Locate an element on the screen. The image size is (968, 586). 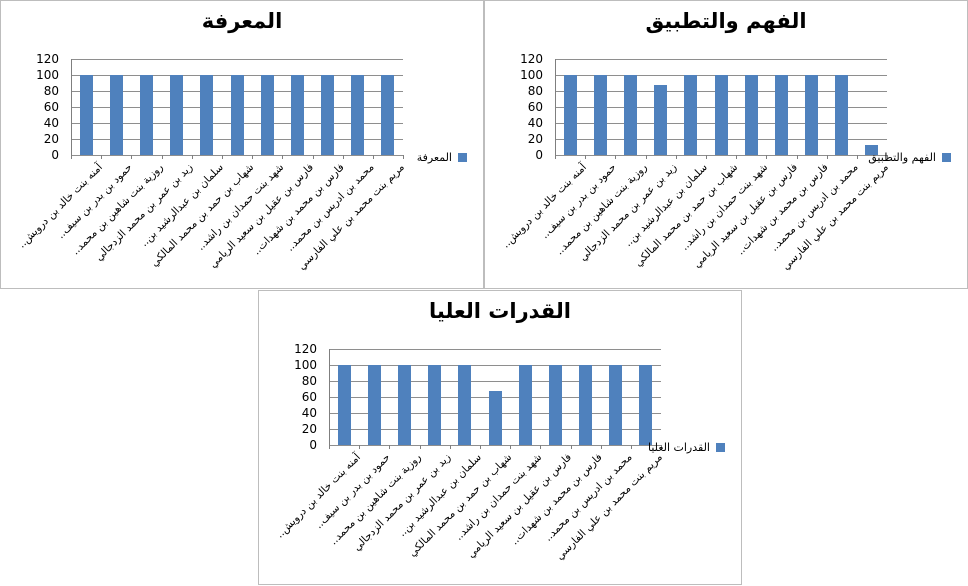
legend: الفهم والتطبيق is located at coordinates (909, 157).